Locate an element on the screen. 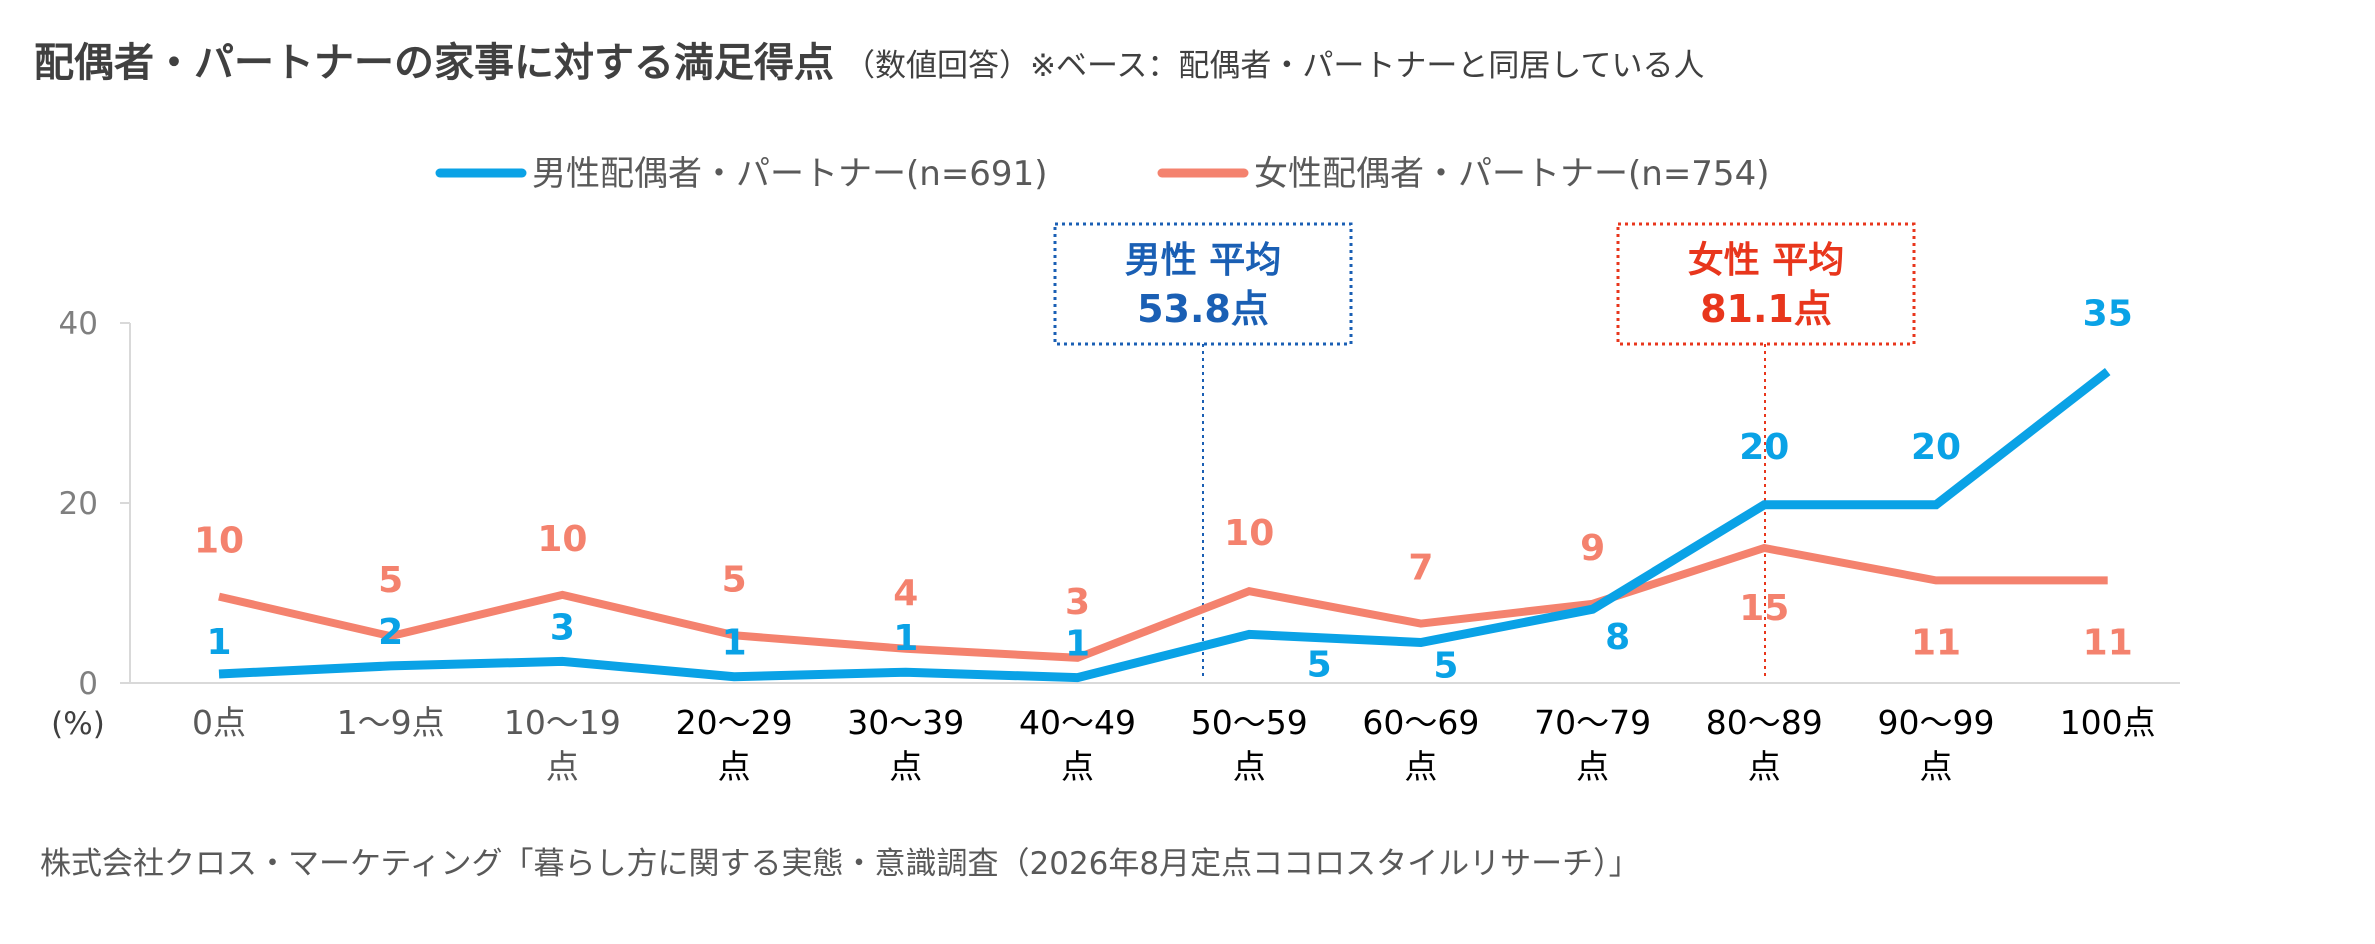  female-data-label: 4 is located at coordinates (905, 593).